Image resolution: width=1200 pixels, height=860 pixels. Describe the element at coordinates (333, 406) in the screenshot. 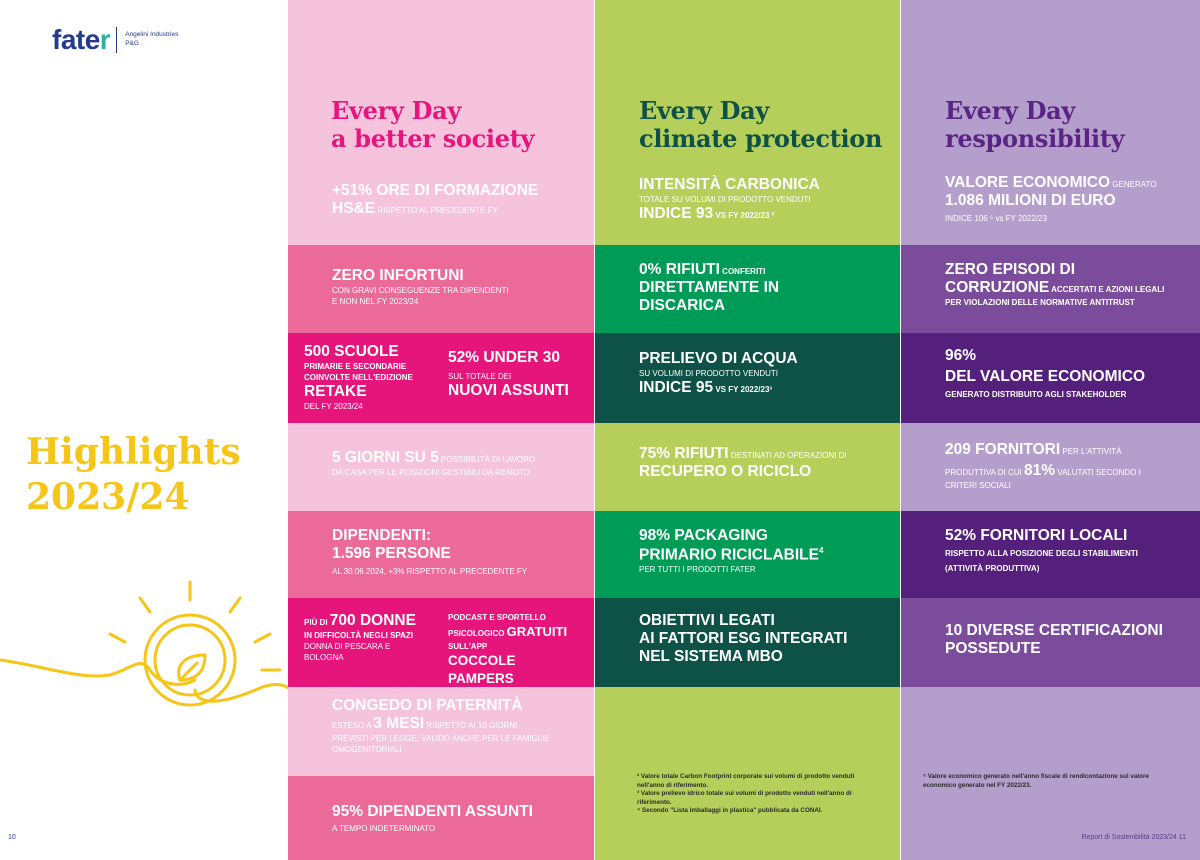

I see `schools-year: DEL FY 2023/24` at that location.